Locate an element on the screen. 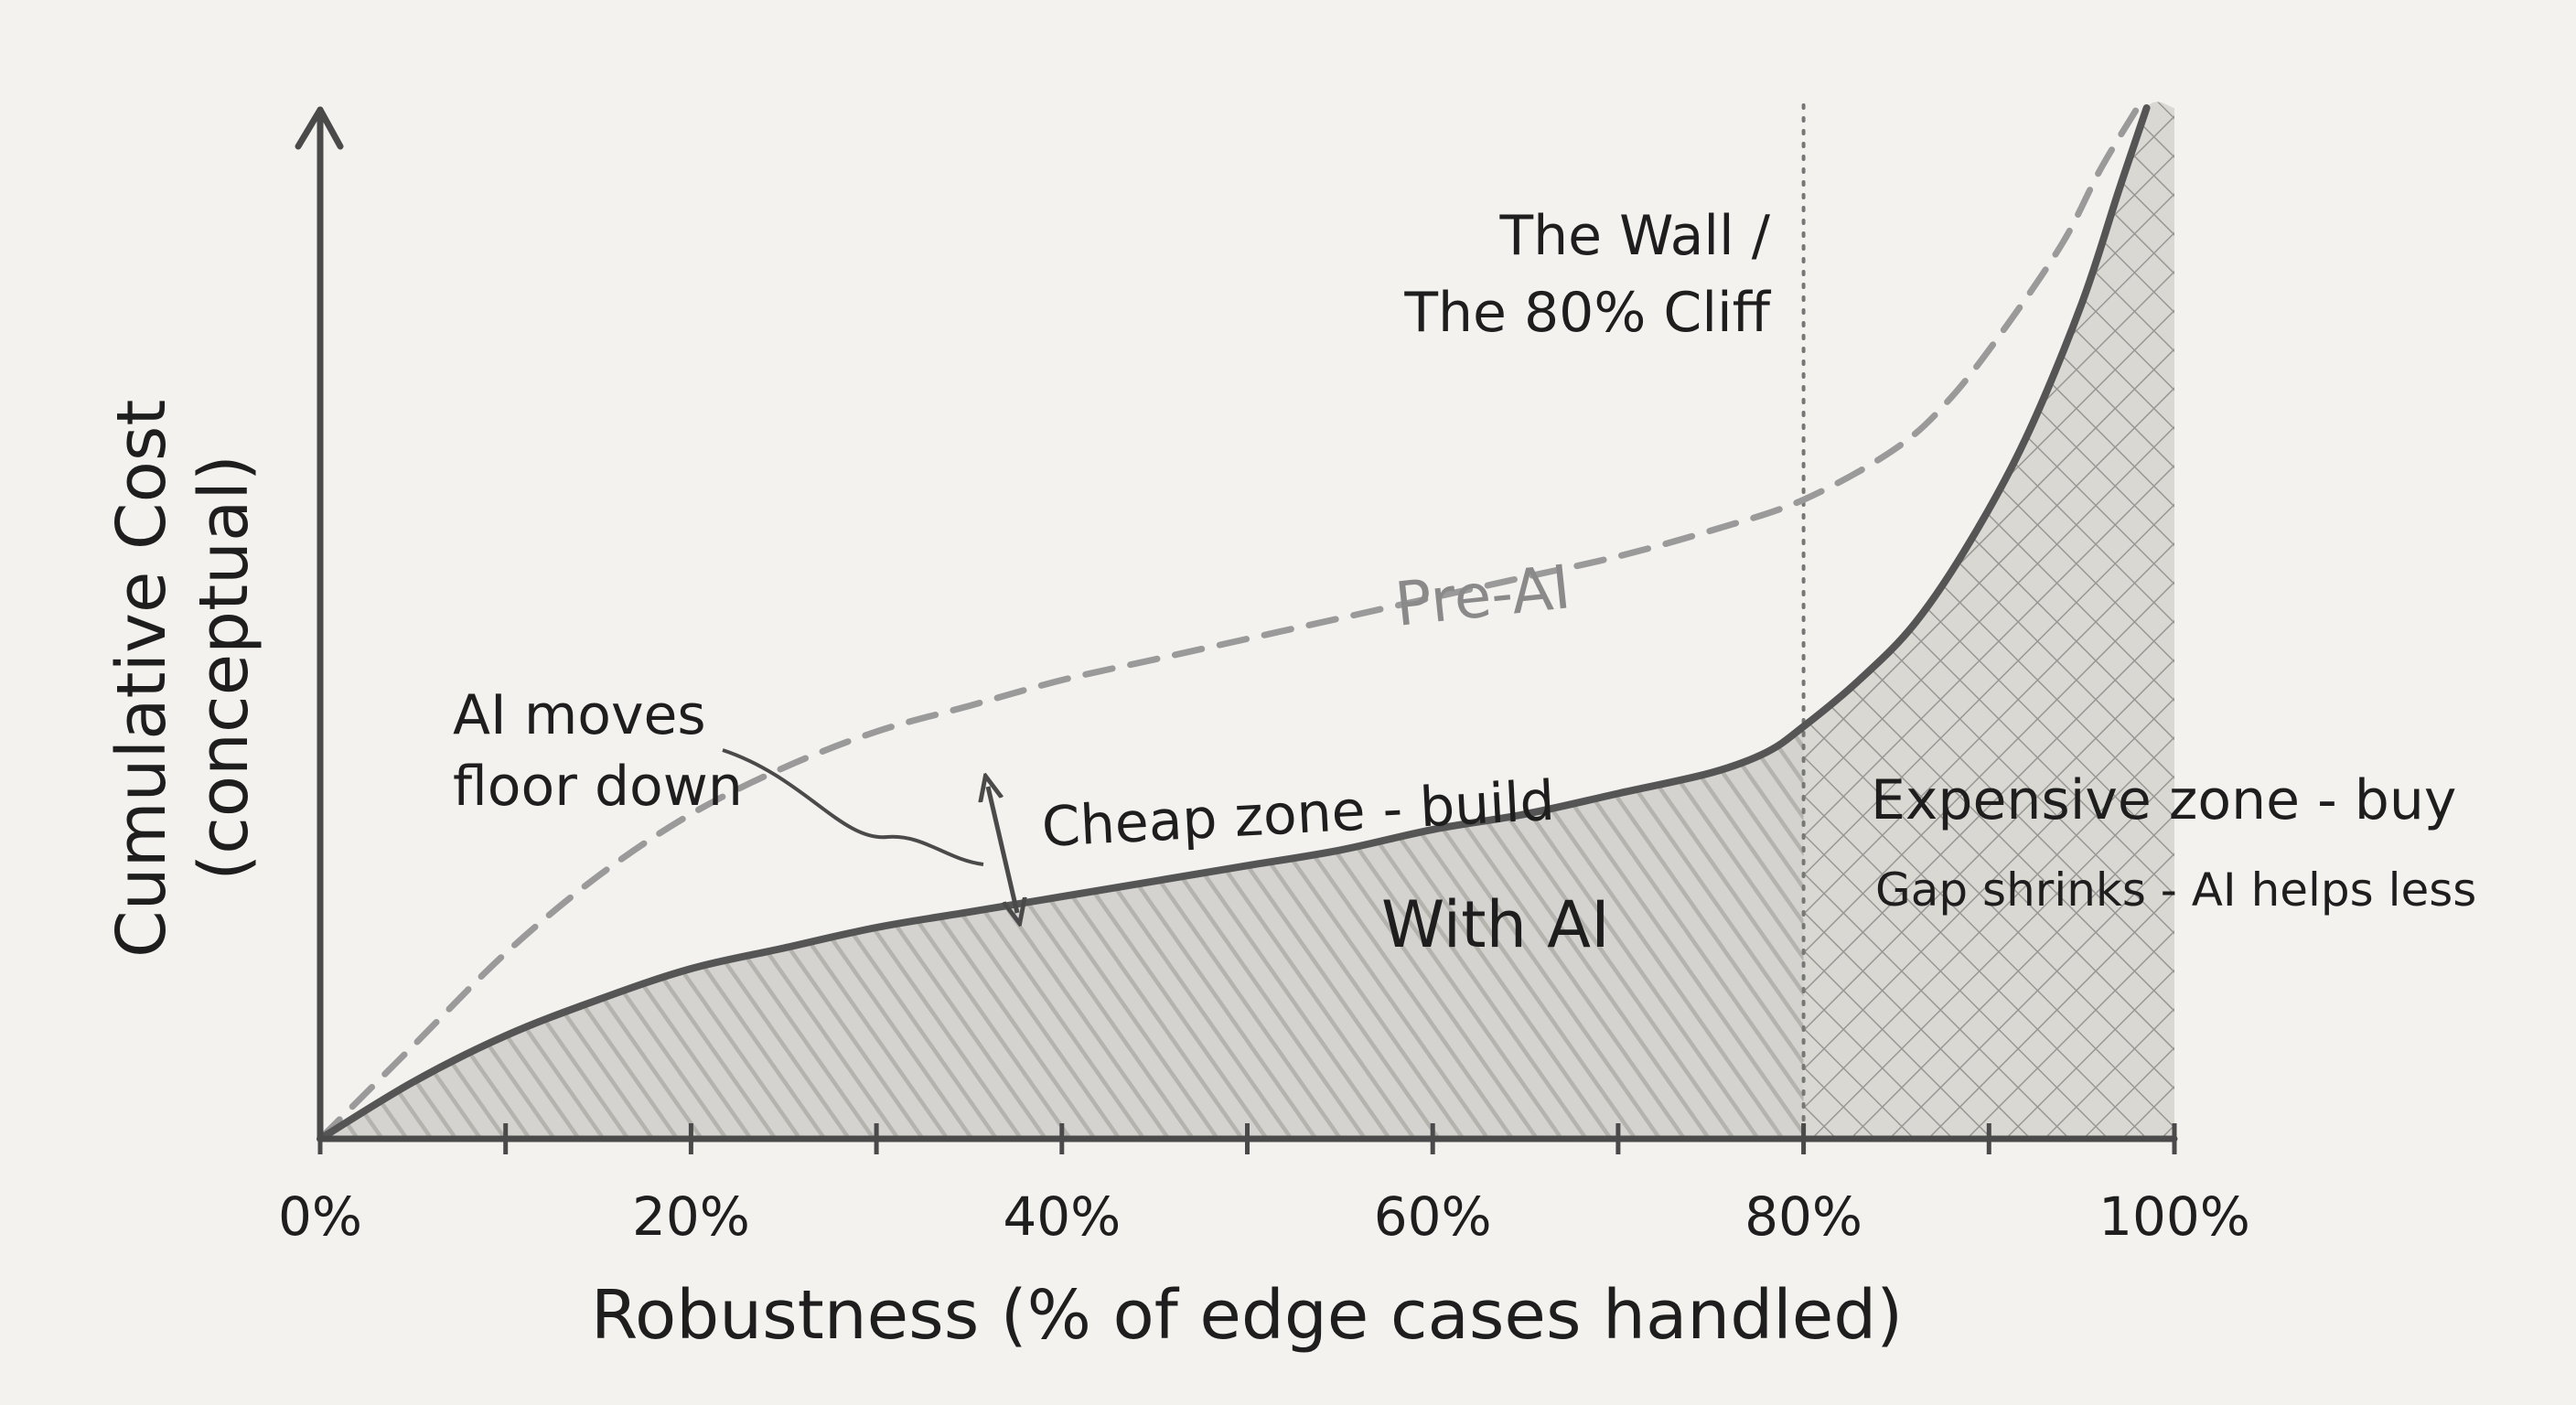 This screenshot has height=1405, width=2576. expensive-zone-label: Expensive zone - buy is located at coordinates (2164, 800).